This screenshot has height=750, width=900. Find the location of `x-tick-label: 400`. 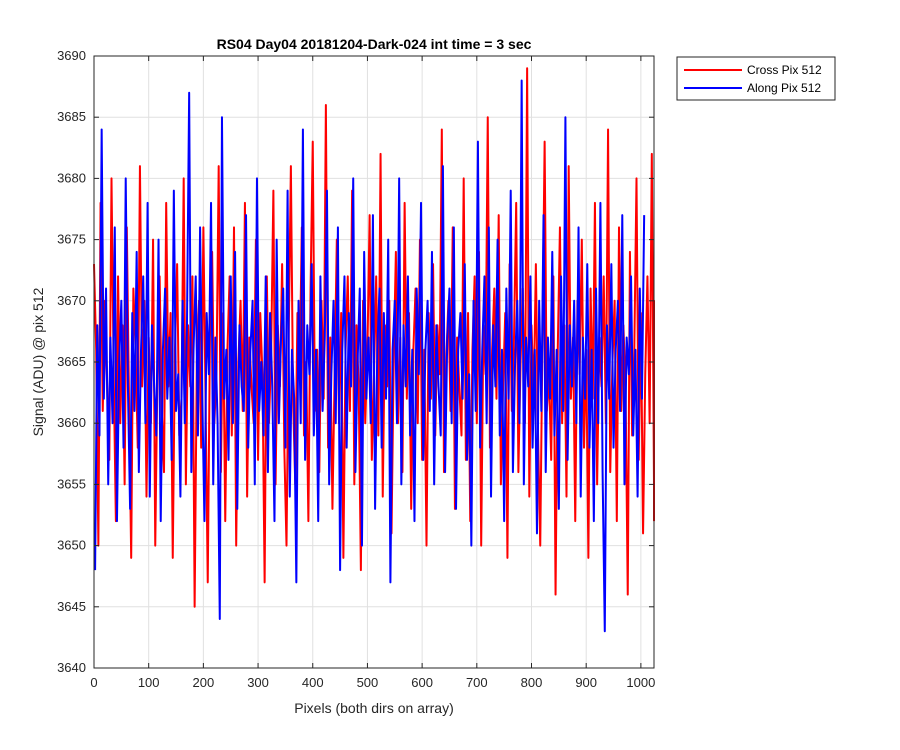

x-tick-label: 400 is located at coordinates (313, 682).